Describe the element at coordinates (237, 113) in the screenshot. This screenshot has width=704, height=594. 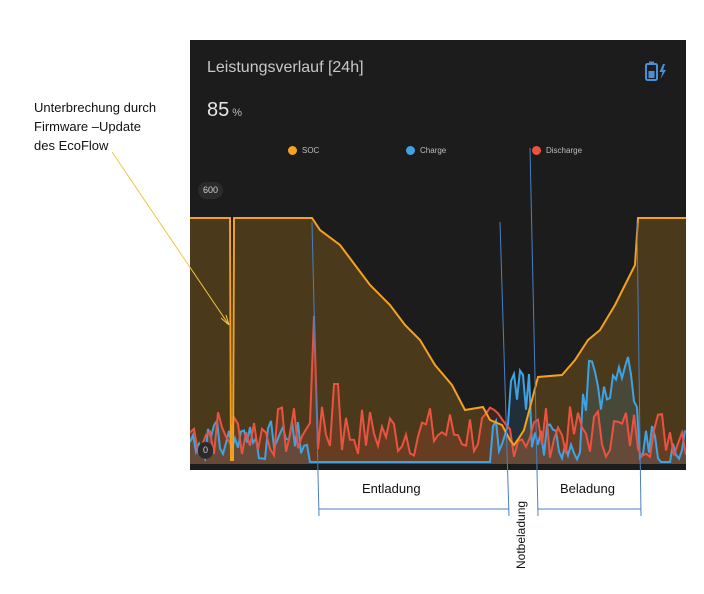
I see `soc-unit: %` at that location.